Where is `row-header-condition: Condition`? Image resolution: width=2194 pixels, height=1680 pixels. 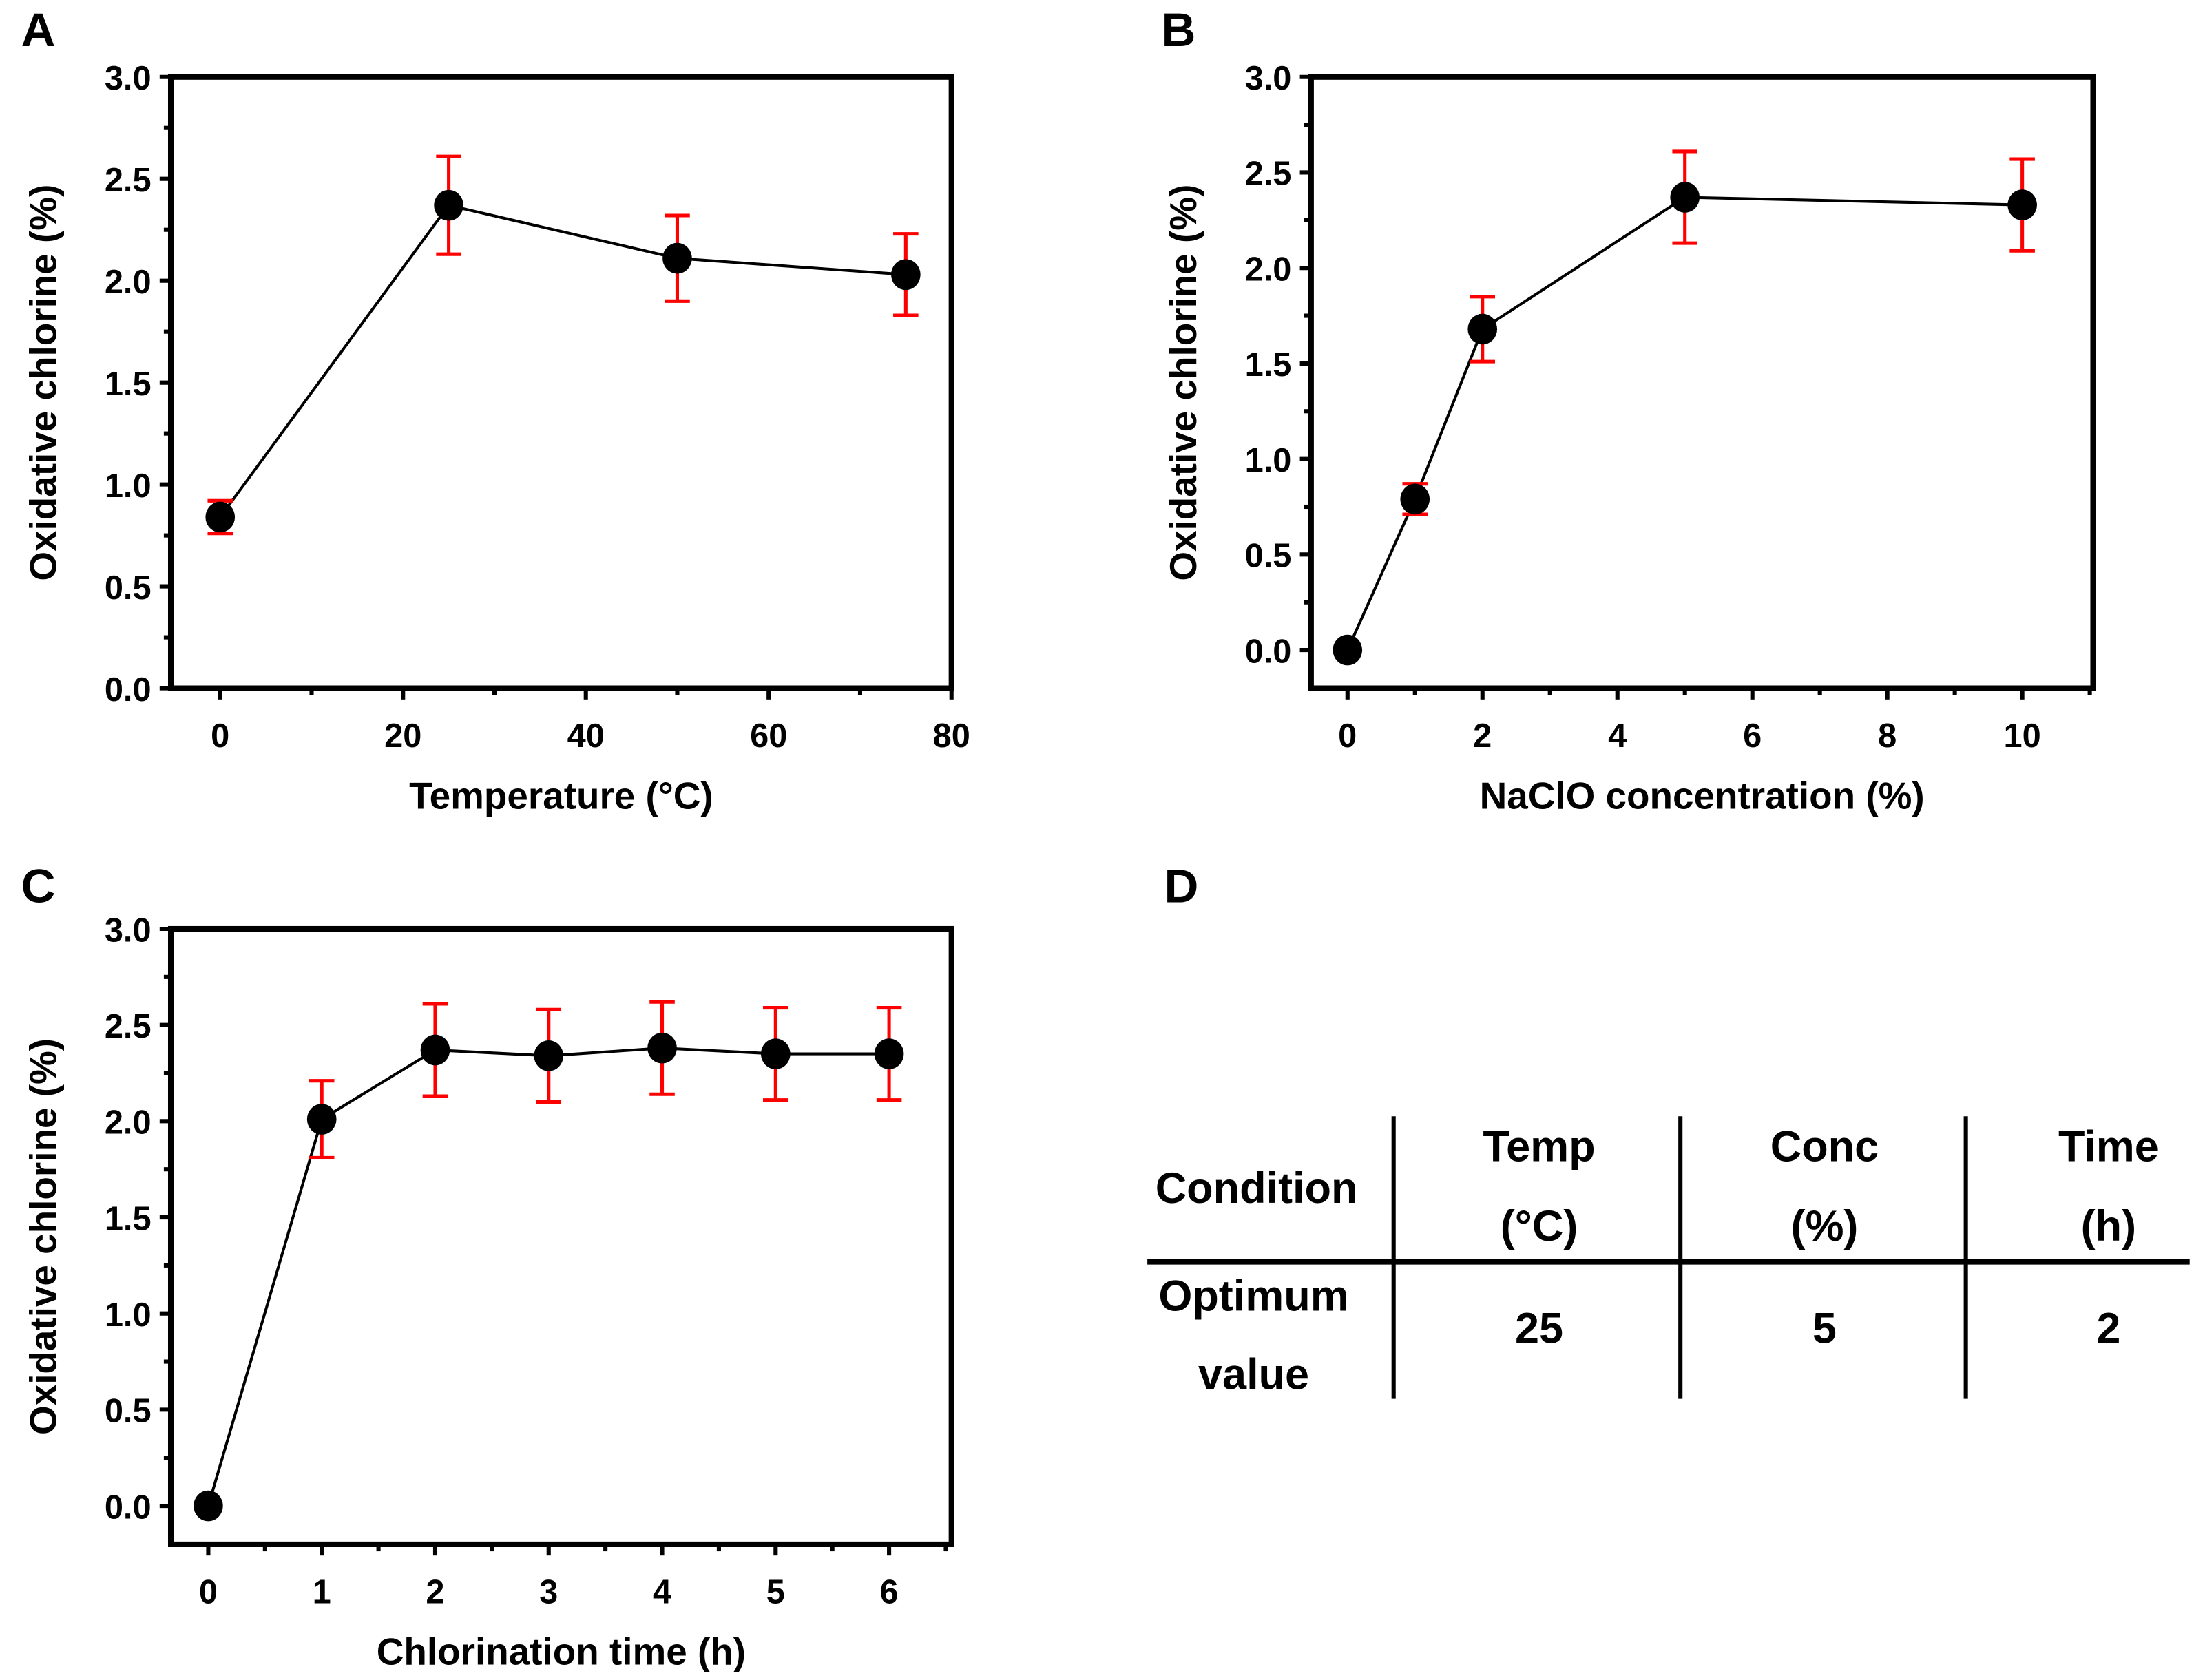
row-header-condition: Condition is located at coordinates (1257, 1188).